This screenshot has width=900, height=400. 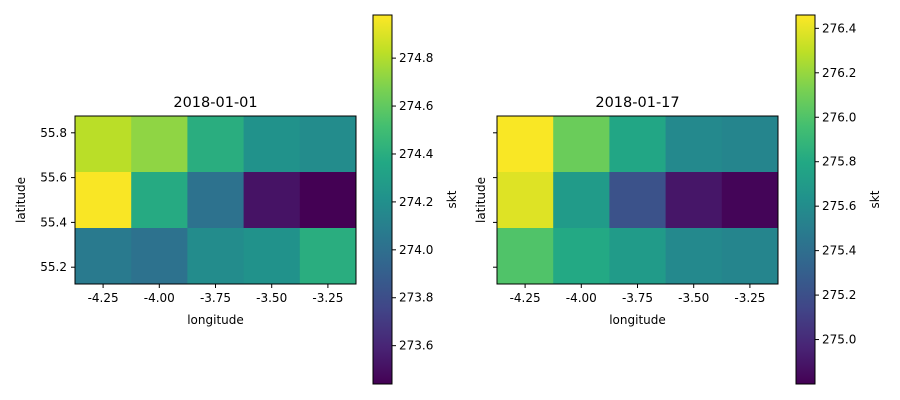 I want to click on colorbar-tick-label: 275.8, so click(x=839, y=162).